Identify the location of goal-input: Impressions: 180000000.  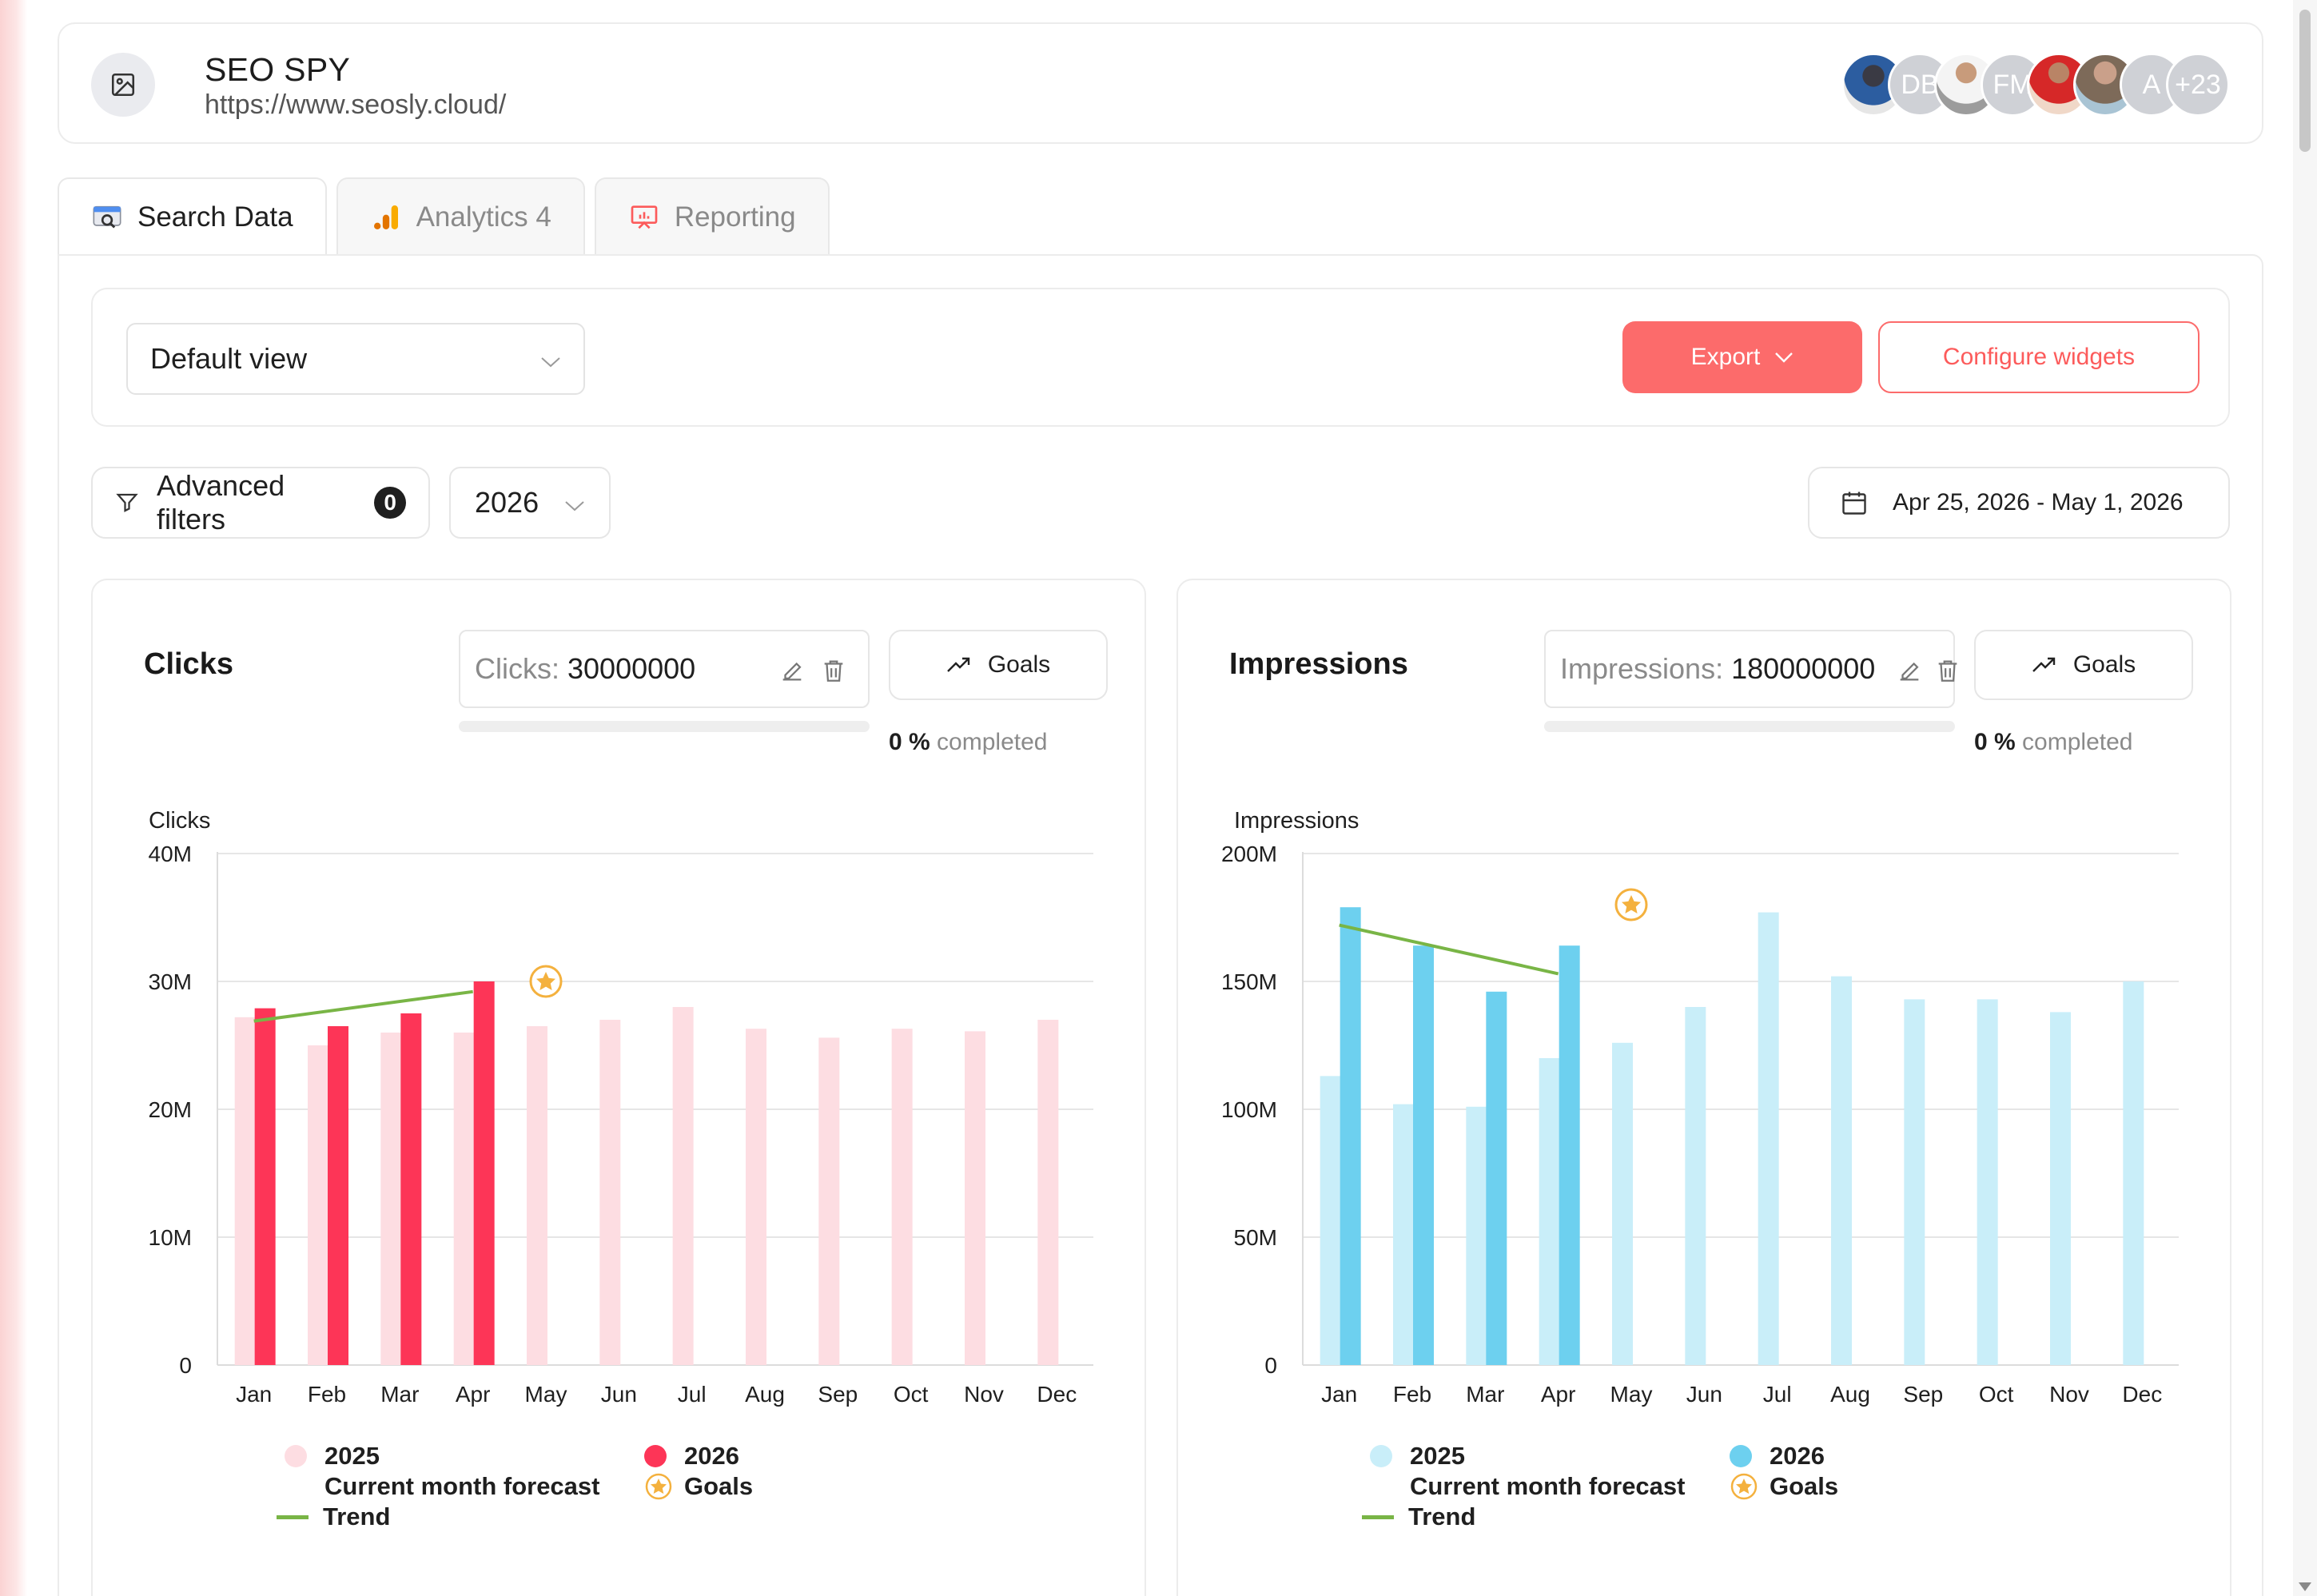
(1750, 669).